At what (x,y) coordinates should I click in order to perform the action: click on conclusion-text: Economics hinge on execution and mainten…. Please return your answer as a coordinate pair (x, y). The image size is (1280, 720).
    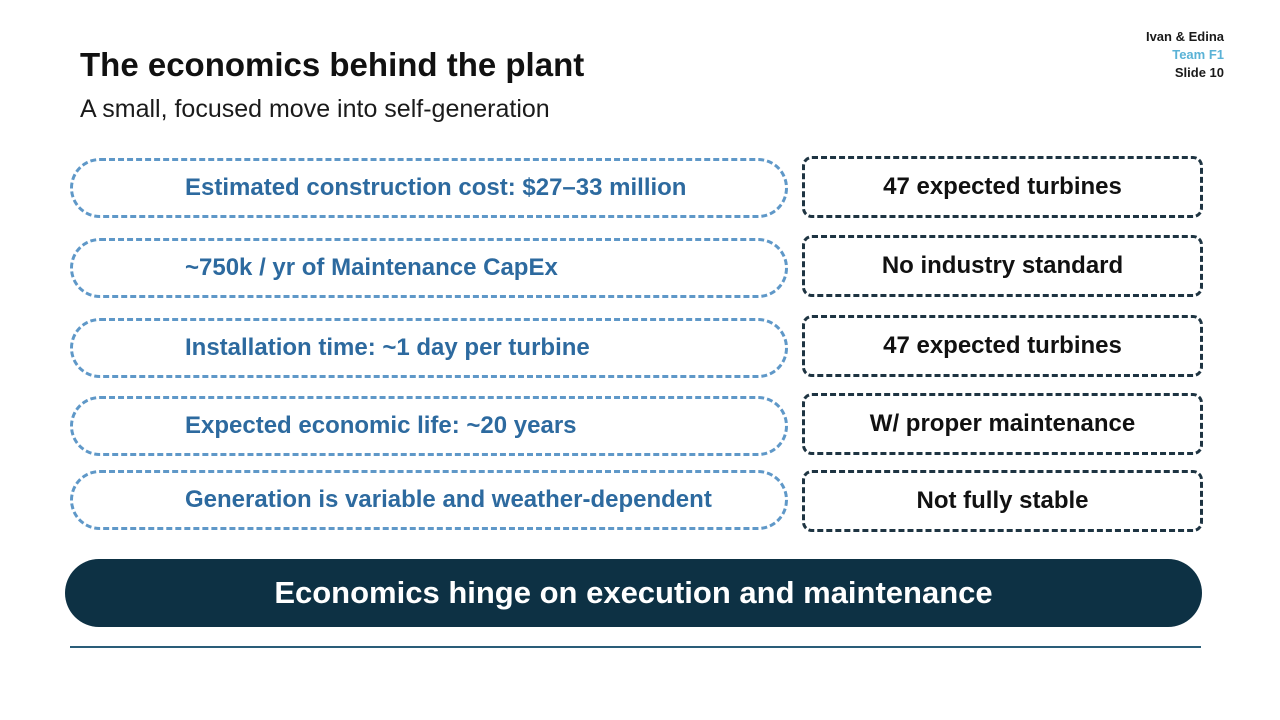
    Looking at the image, I should click on (633, 592).